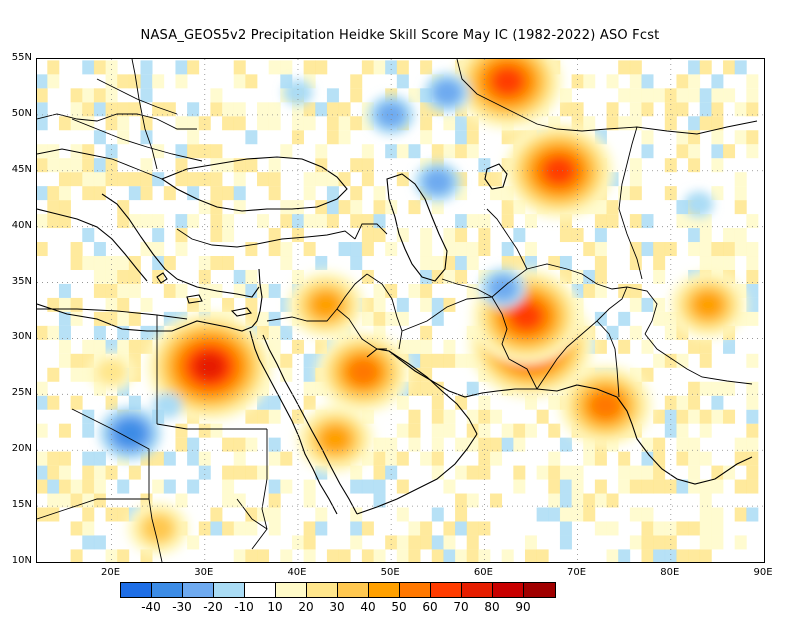 The height and width of the screenshot is (618, 800). Describe the element at coordinates (244, 607) in the screenshot. I see `colorbar-label: -10` at that location.